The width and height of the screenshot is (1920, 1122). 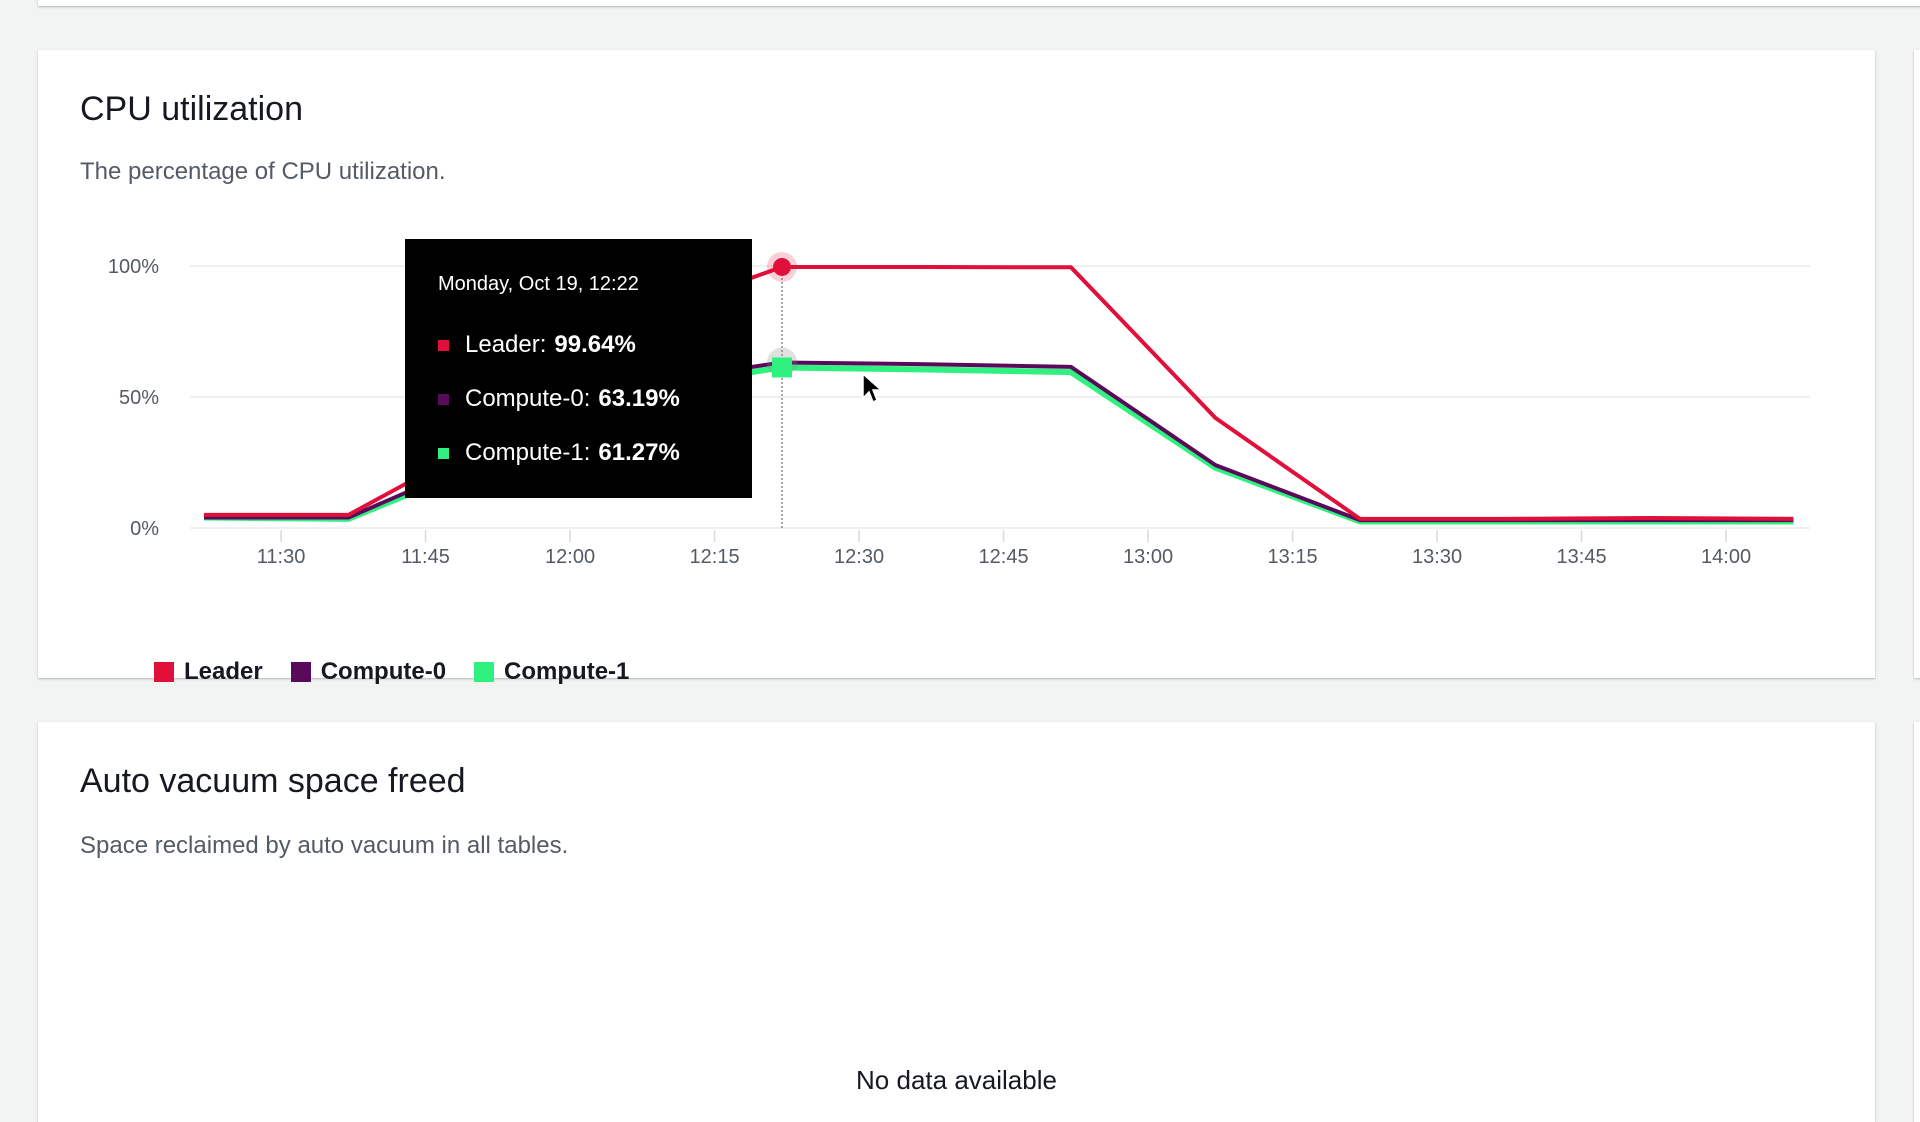 I want to click on legend-item-leader: Leader, so click(x=208, y=672).